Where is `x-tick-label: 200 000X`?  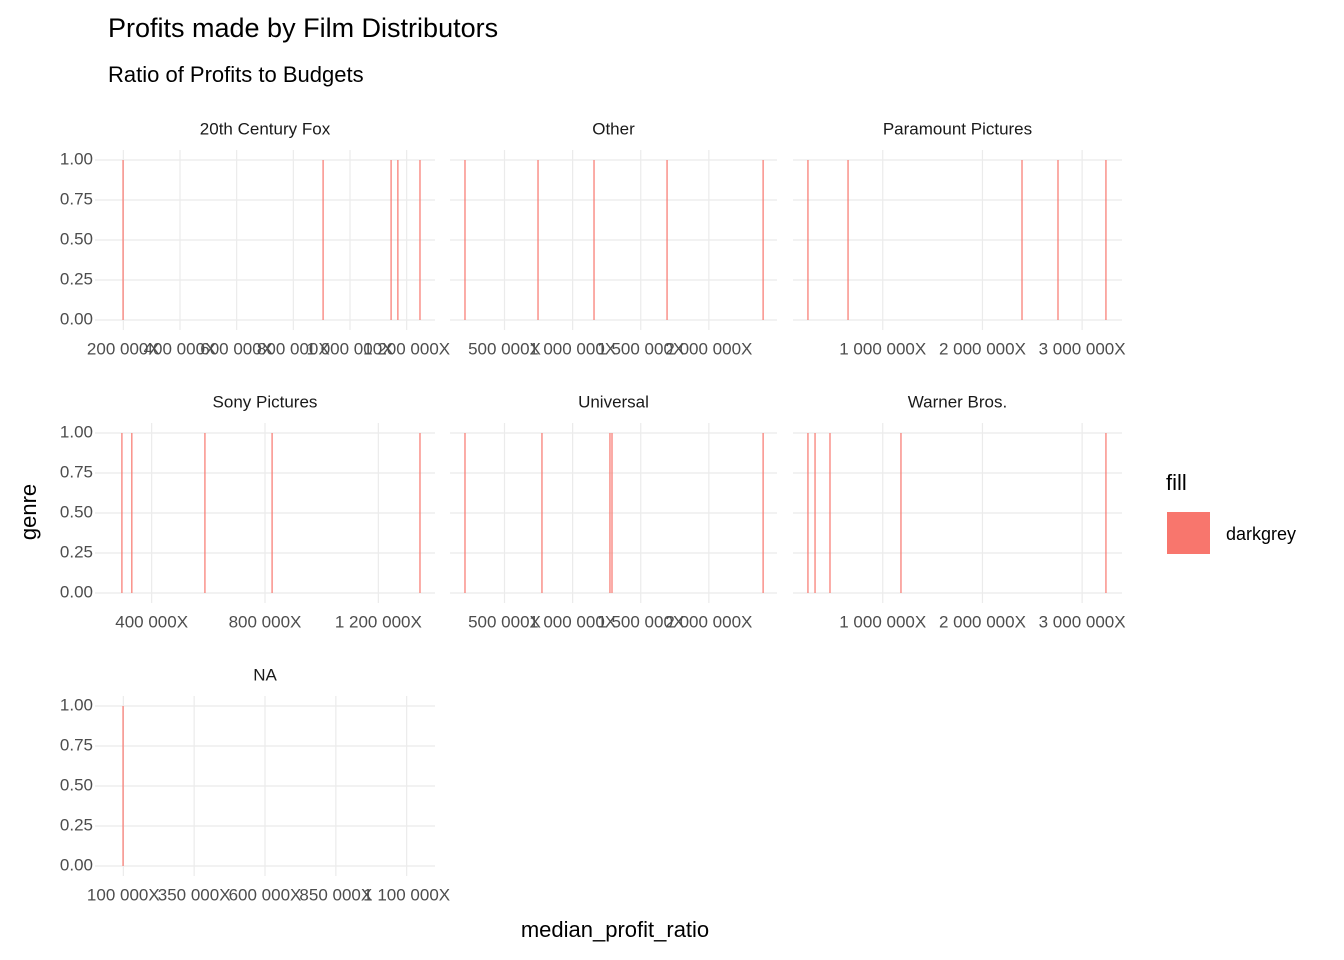
x-tick-label: 200 000X is located at coordinates (123, 348).